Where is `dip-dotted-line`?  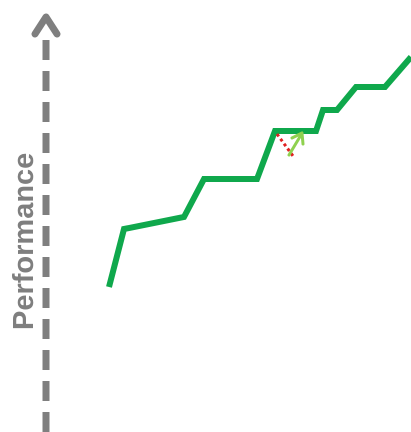
dip-dotted-line is located at coordinates (285, 145).